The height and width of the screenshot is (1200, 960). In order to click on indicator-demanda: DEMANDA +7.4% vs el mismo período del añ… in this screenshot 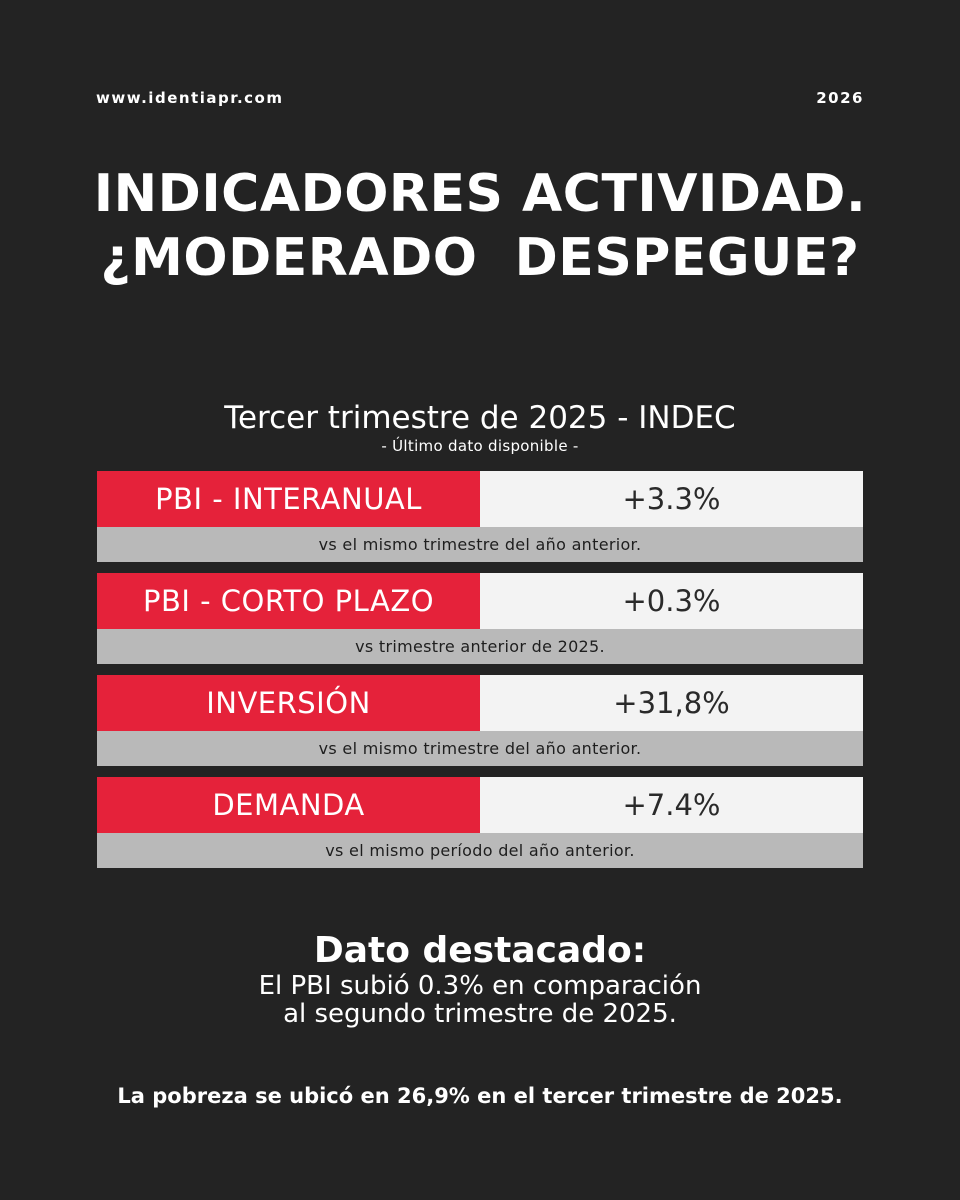, I will do `click(480, 822)`.